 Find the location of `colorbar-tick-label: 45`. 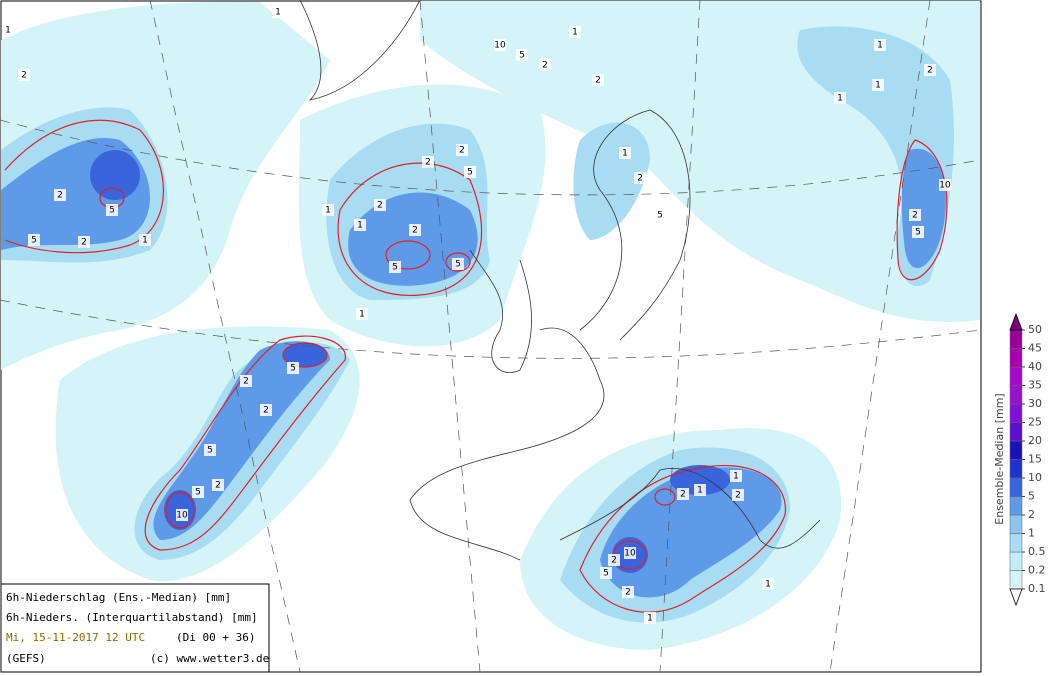

colorbar-tick-label: 45 is located at coordinates (1035, 348).